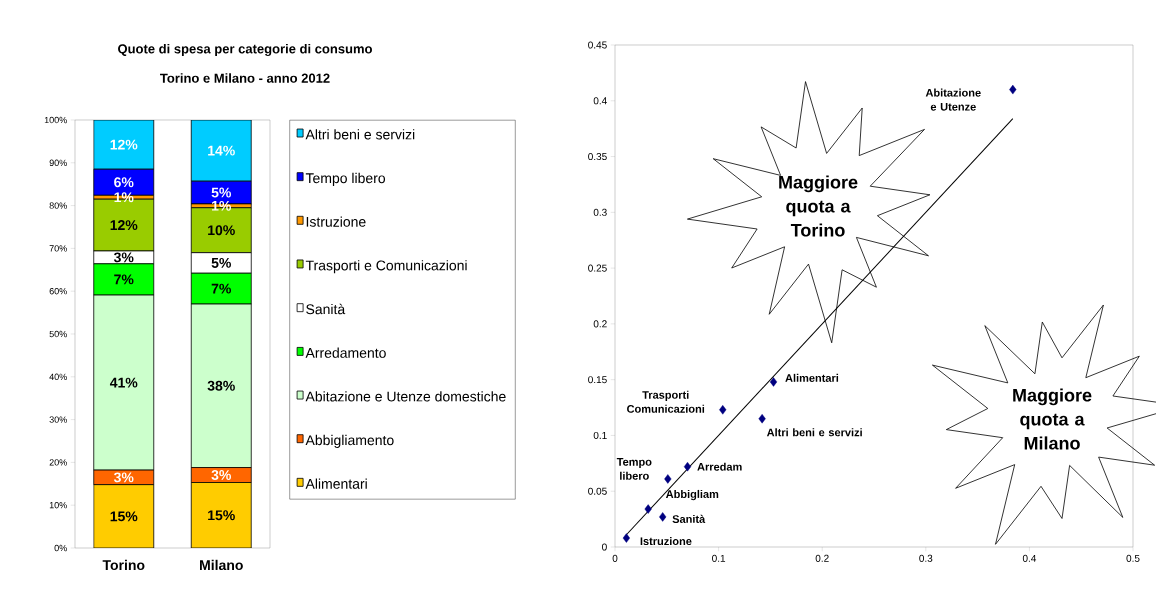 The height and width of the screenshot is (589, 1156). I want to click on annotation: Alimentari, so click(812, 377).